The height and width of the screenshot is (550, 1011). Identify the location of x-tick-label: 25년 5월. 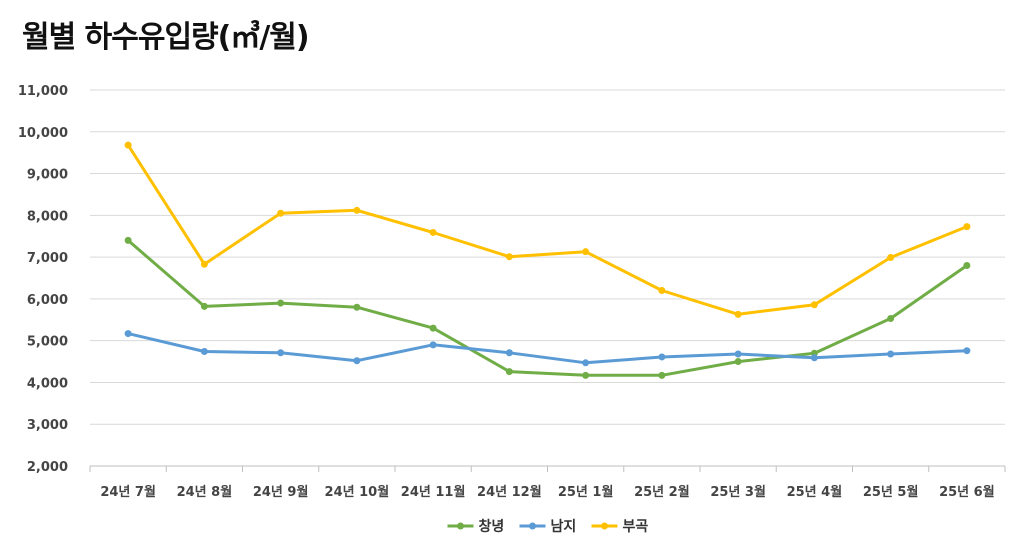
(891, 492).